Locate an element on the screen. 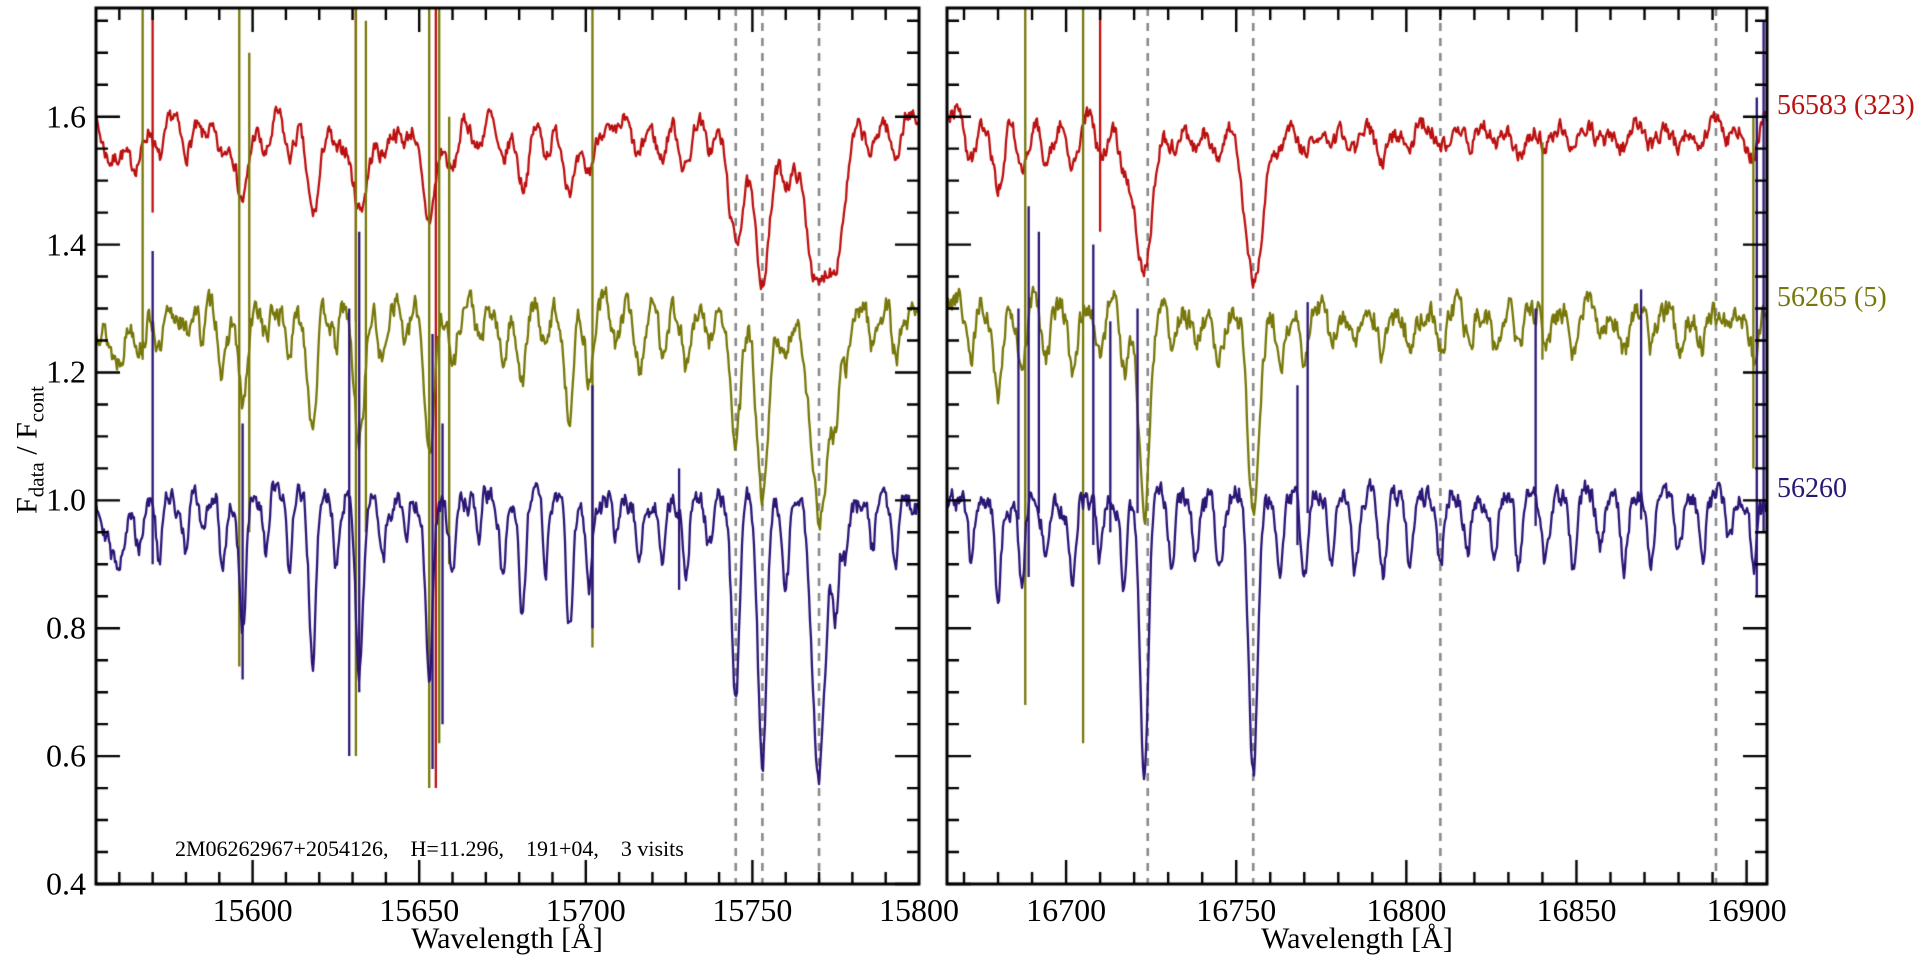 This screenshot has height=960, width=1920. series-label-56265: 56265 (5) is located at coordinates (1832, 297).